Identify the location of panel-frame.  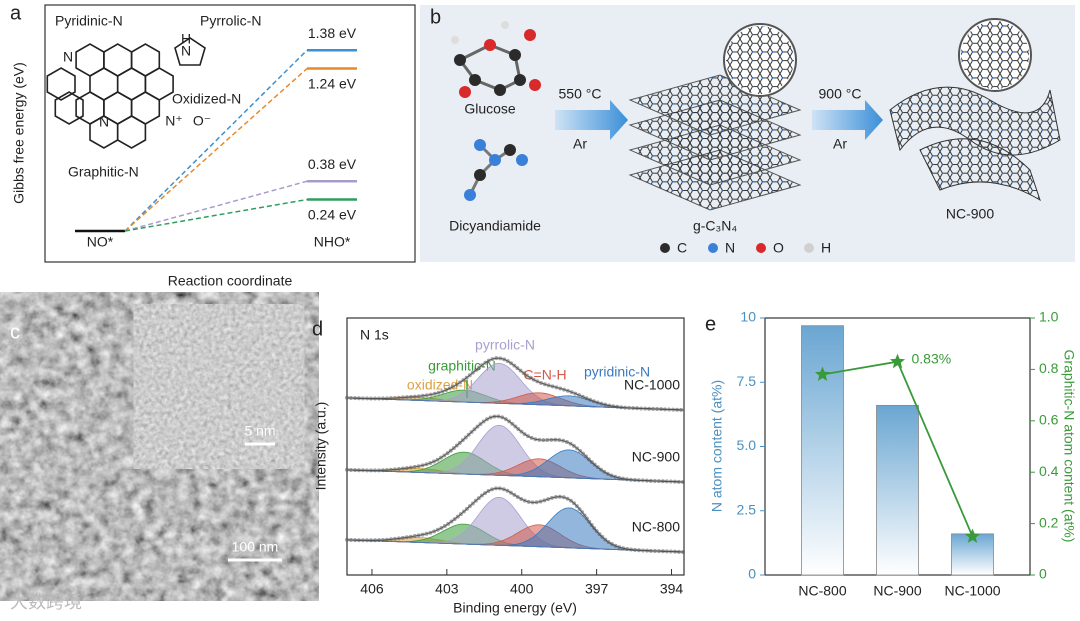
(230, 133).